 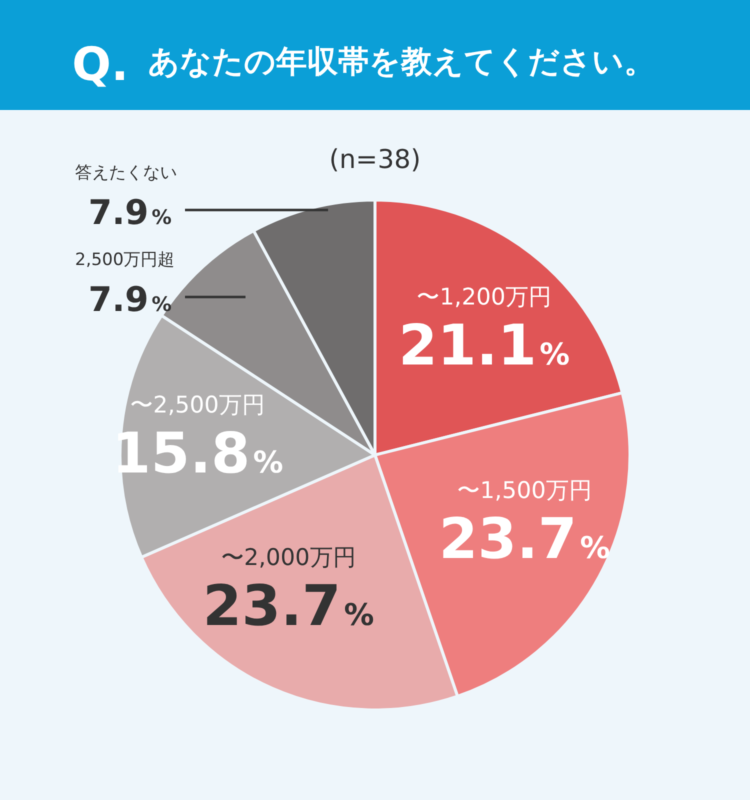 I want to click on chart-subtitle: あなたの年収帯を教えてください。, so click(x=401, y=62).